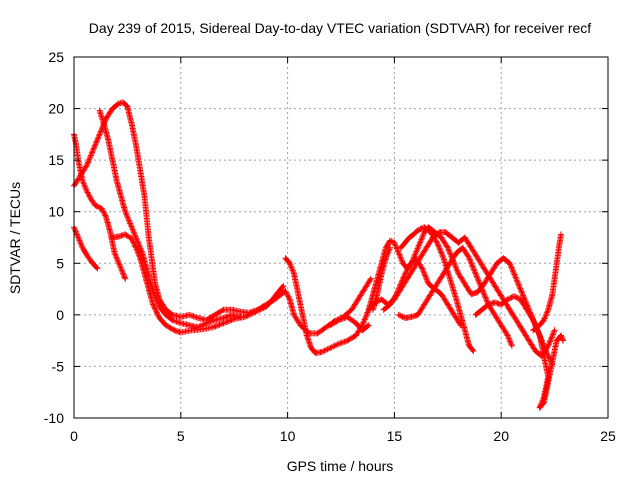 Image resolution: width=640 pixels, height=480 pixels. What do you see at coordinates (56, 160) in the screenshot?
I see `y-tick-label: 15` at bounding box center [56, 160].